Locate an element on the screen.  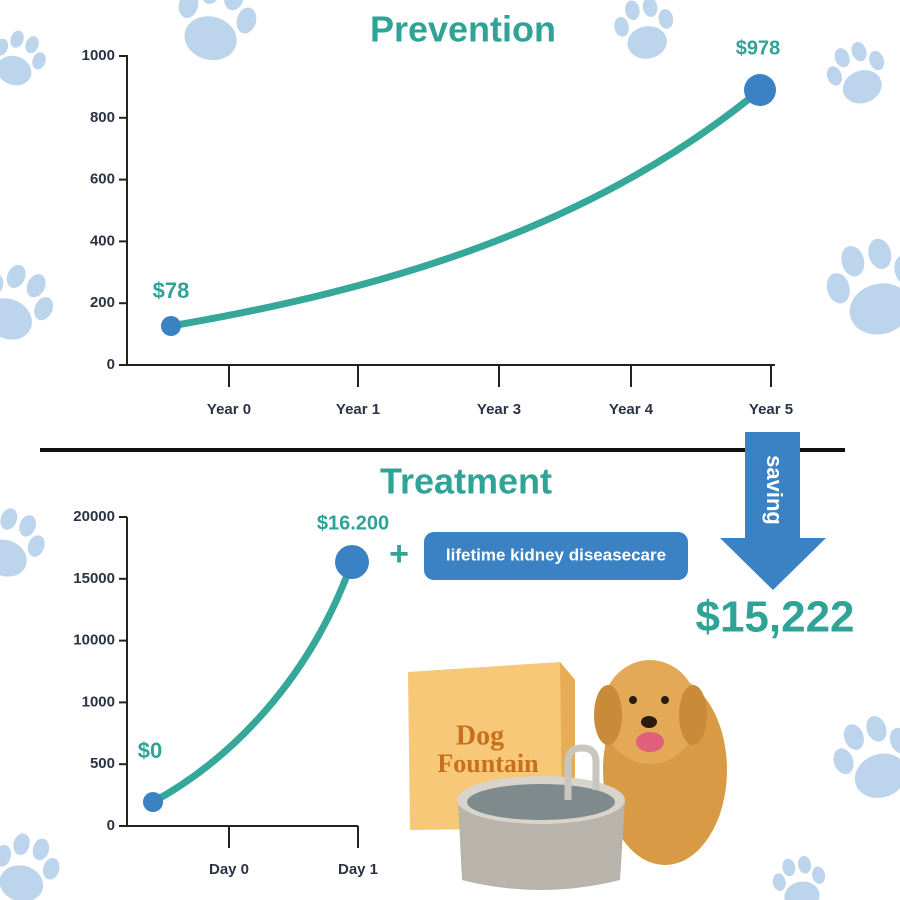
axes is located at coordinates (242, 672).